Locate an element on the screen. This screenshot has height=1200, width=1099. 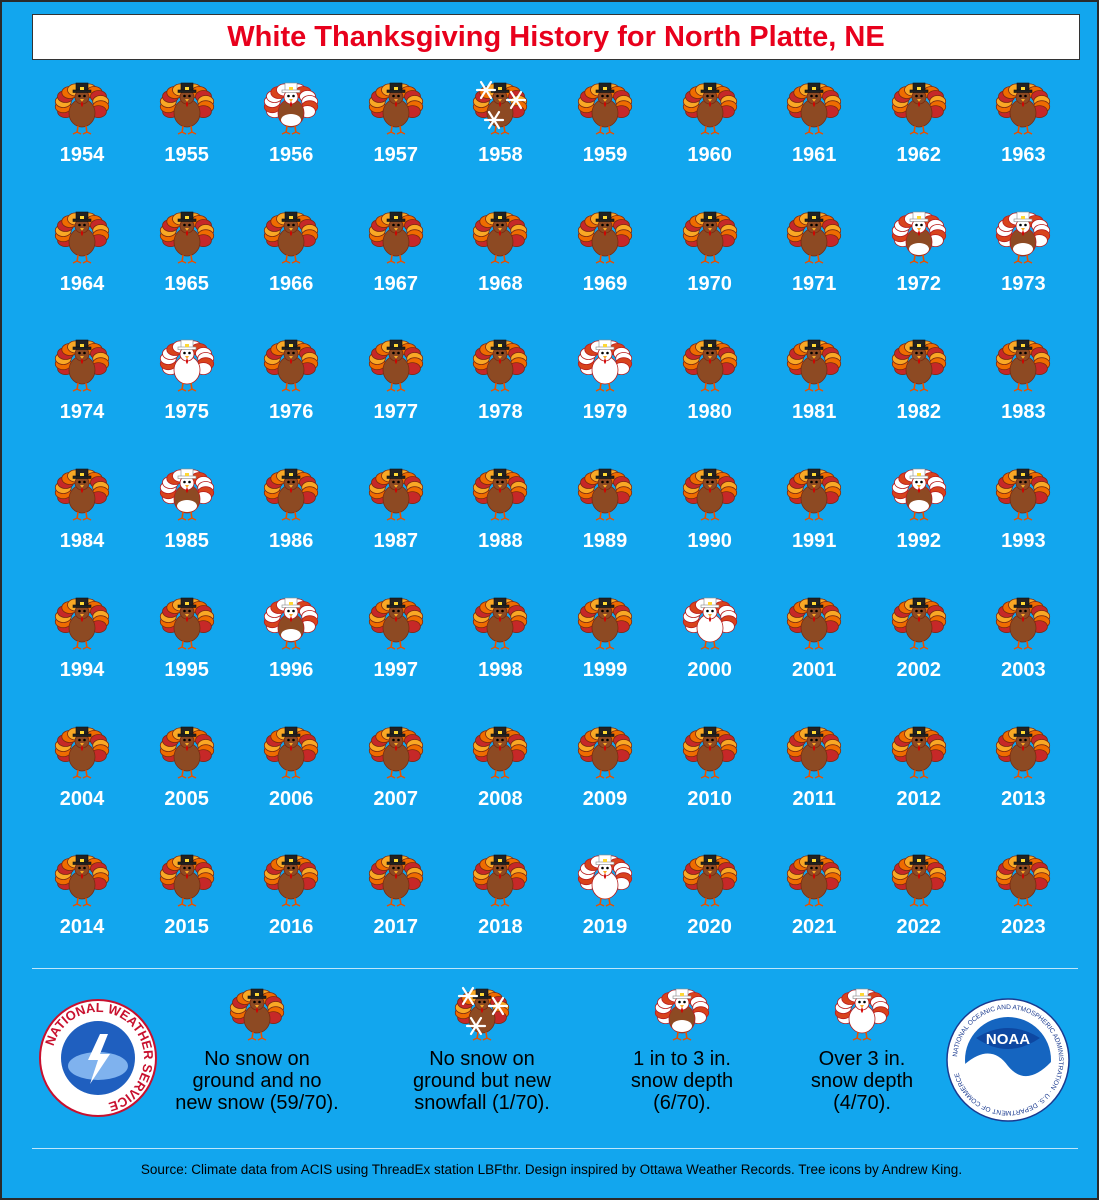
year-cell: 1972 is located at coordinates (919, 265).